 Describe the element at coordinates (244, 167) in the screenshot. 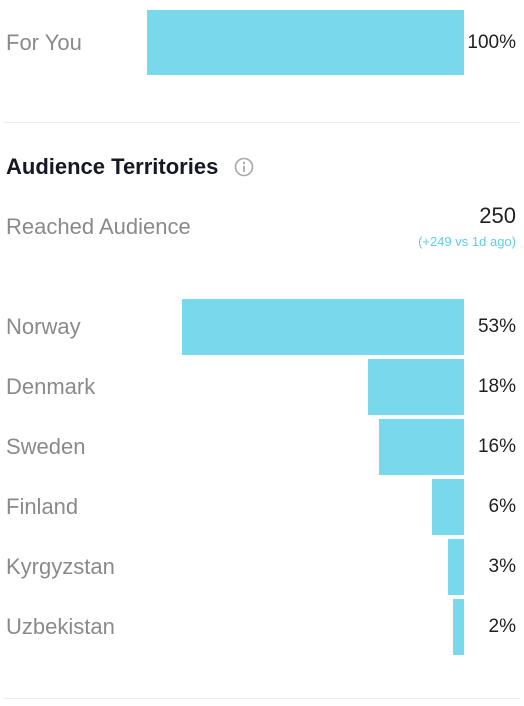

I see `info-icon` at that location.